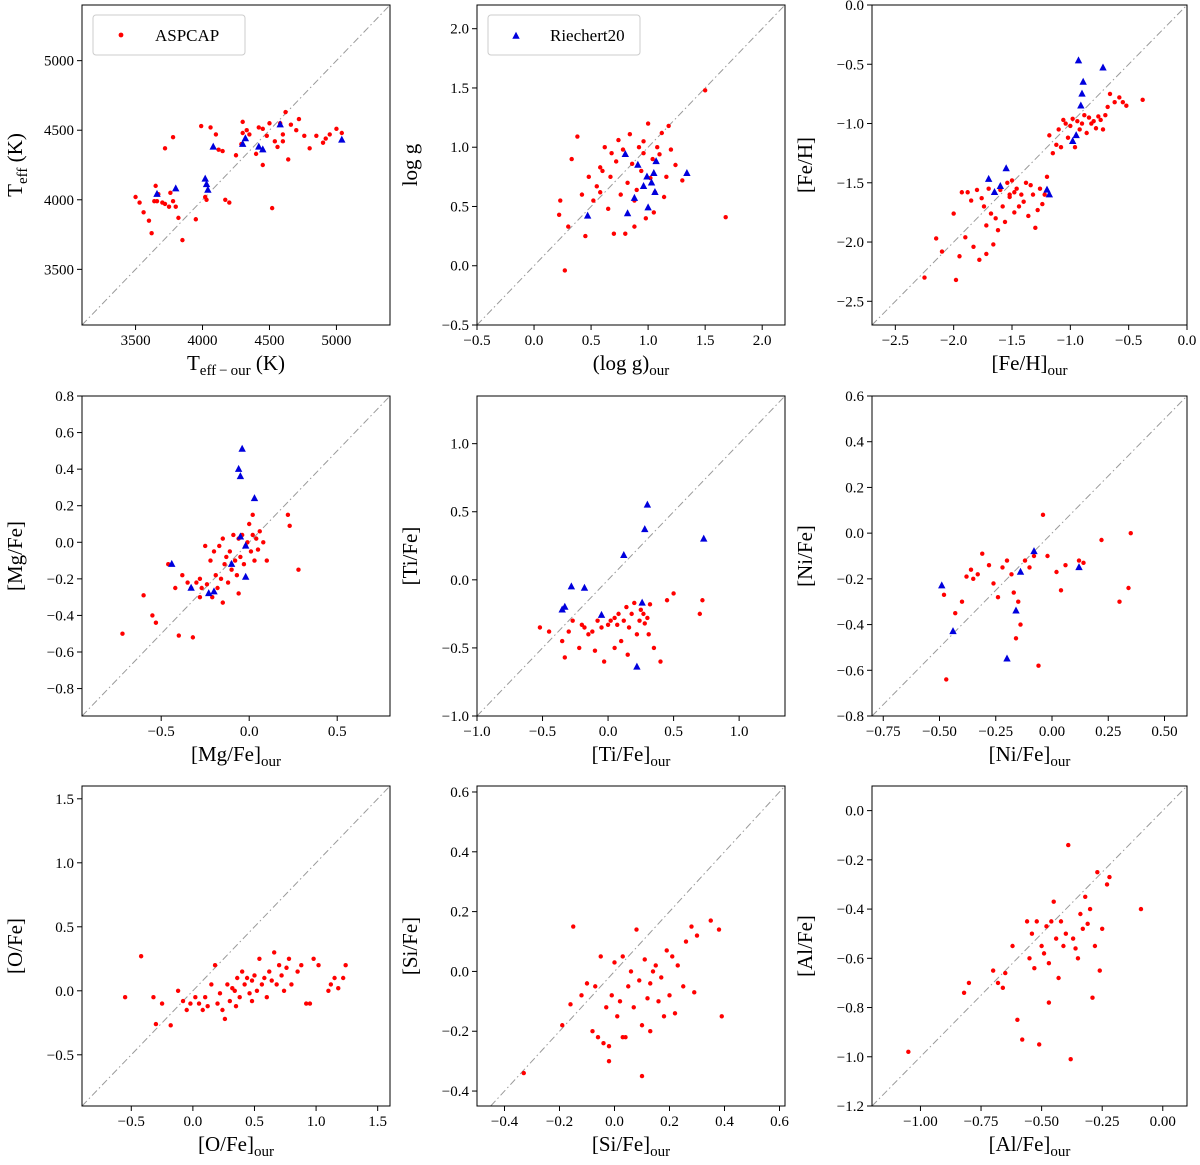 The height and width of the screenshot is (1165, 1200). What do you see at coordinates (1029, 165) in the screenshot?
I see `plot-frame` at bounding box center [1029, 165].